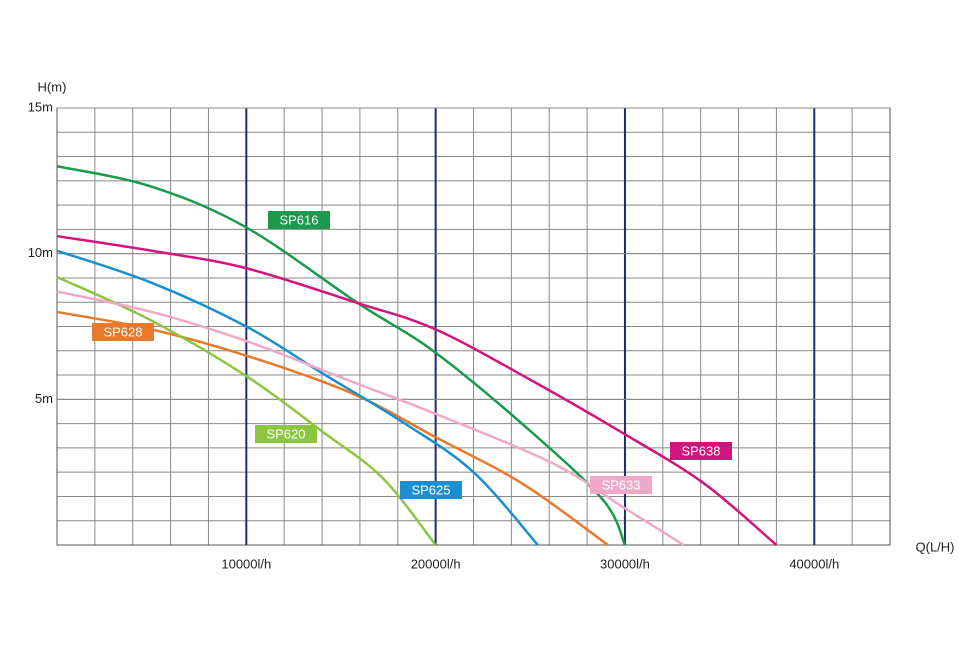 The height and width of the screenshot is (650, 970). I want to click on series-label: SP638, so click(700, 450).